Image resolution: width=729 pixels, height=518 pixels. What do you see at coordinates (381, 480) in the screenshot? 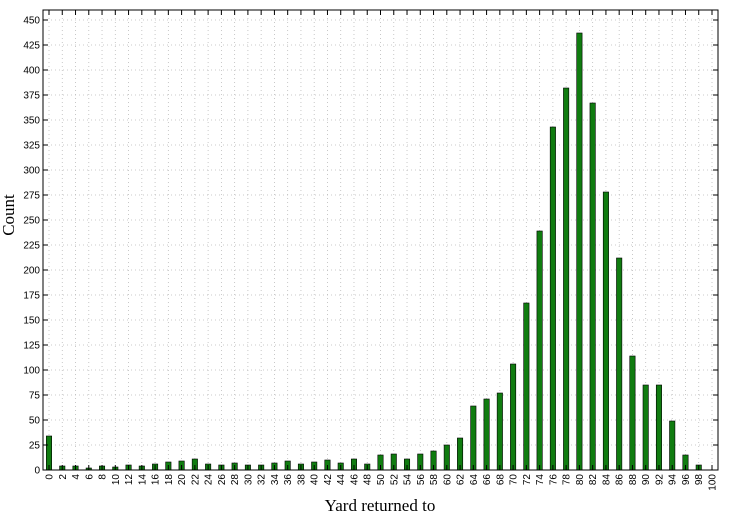
I see `x-tick-label: 50` at bounding box center [381, 480].